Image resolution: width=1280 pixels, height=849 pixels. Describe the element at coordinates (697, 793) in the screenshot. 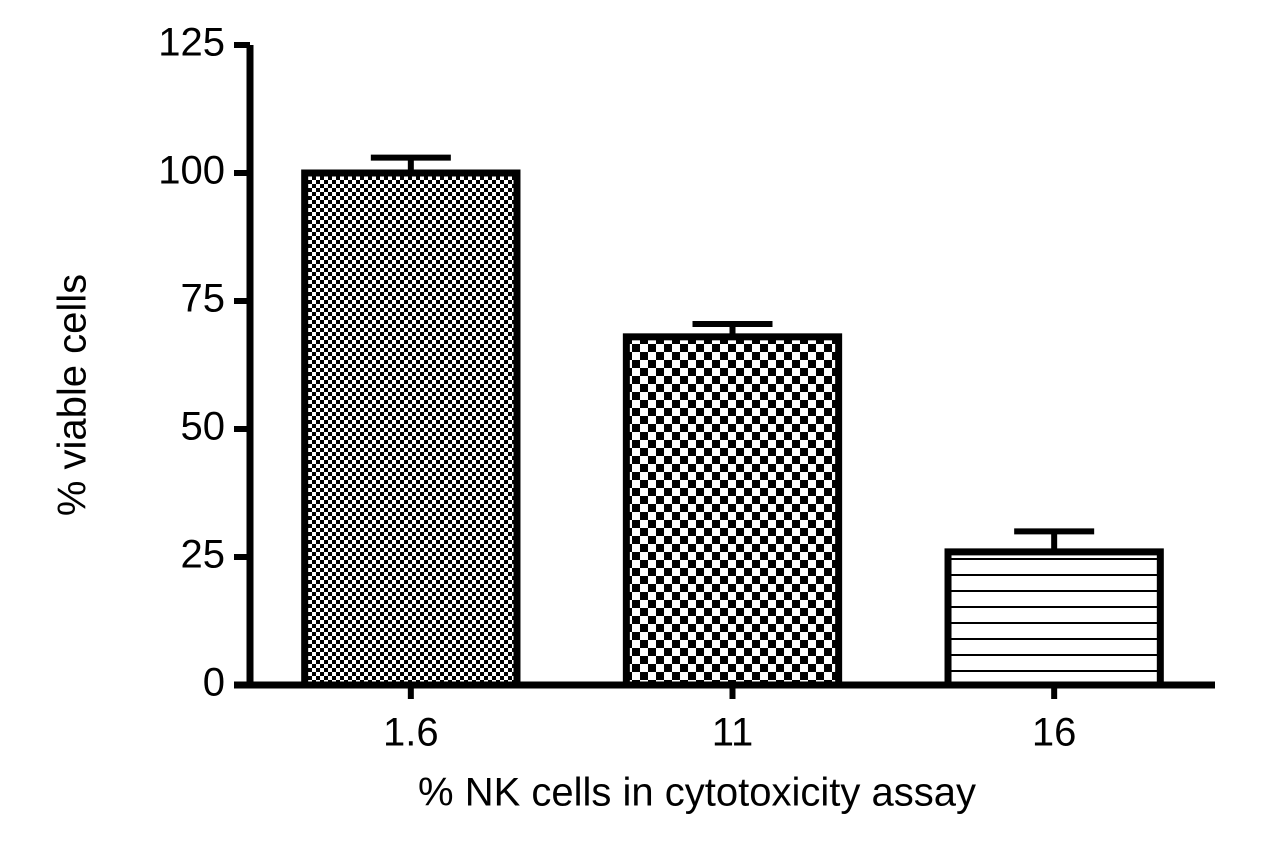

I see `x-axis-title: % NK cells in cytotoxicity assay` at that location.